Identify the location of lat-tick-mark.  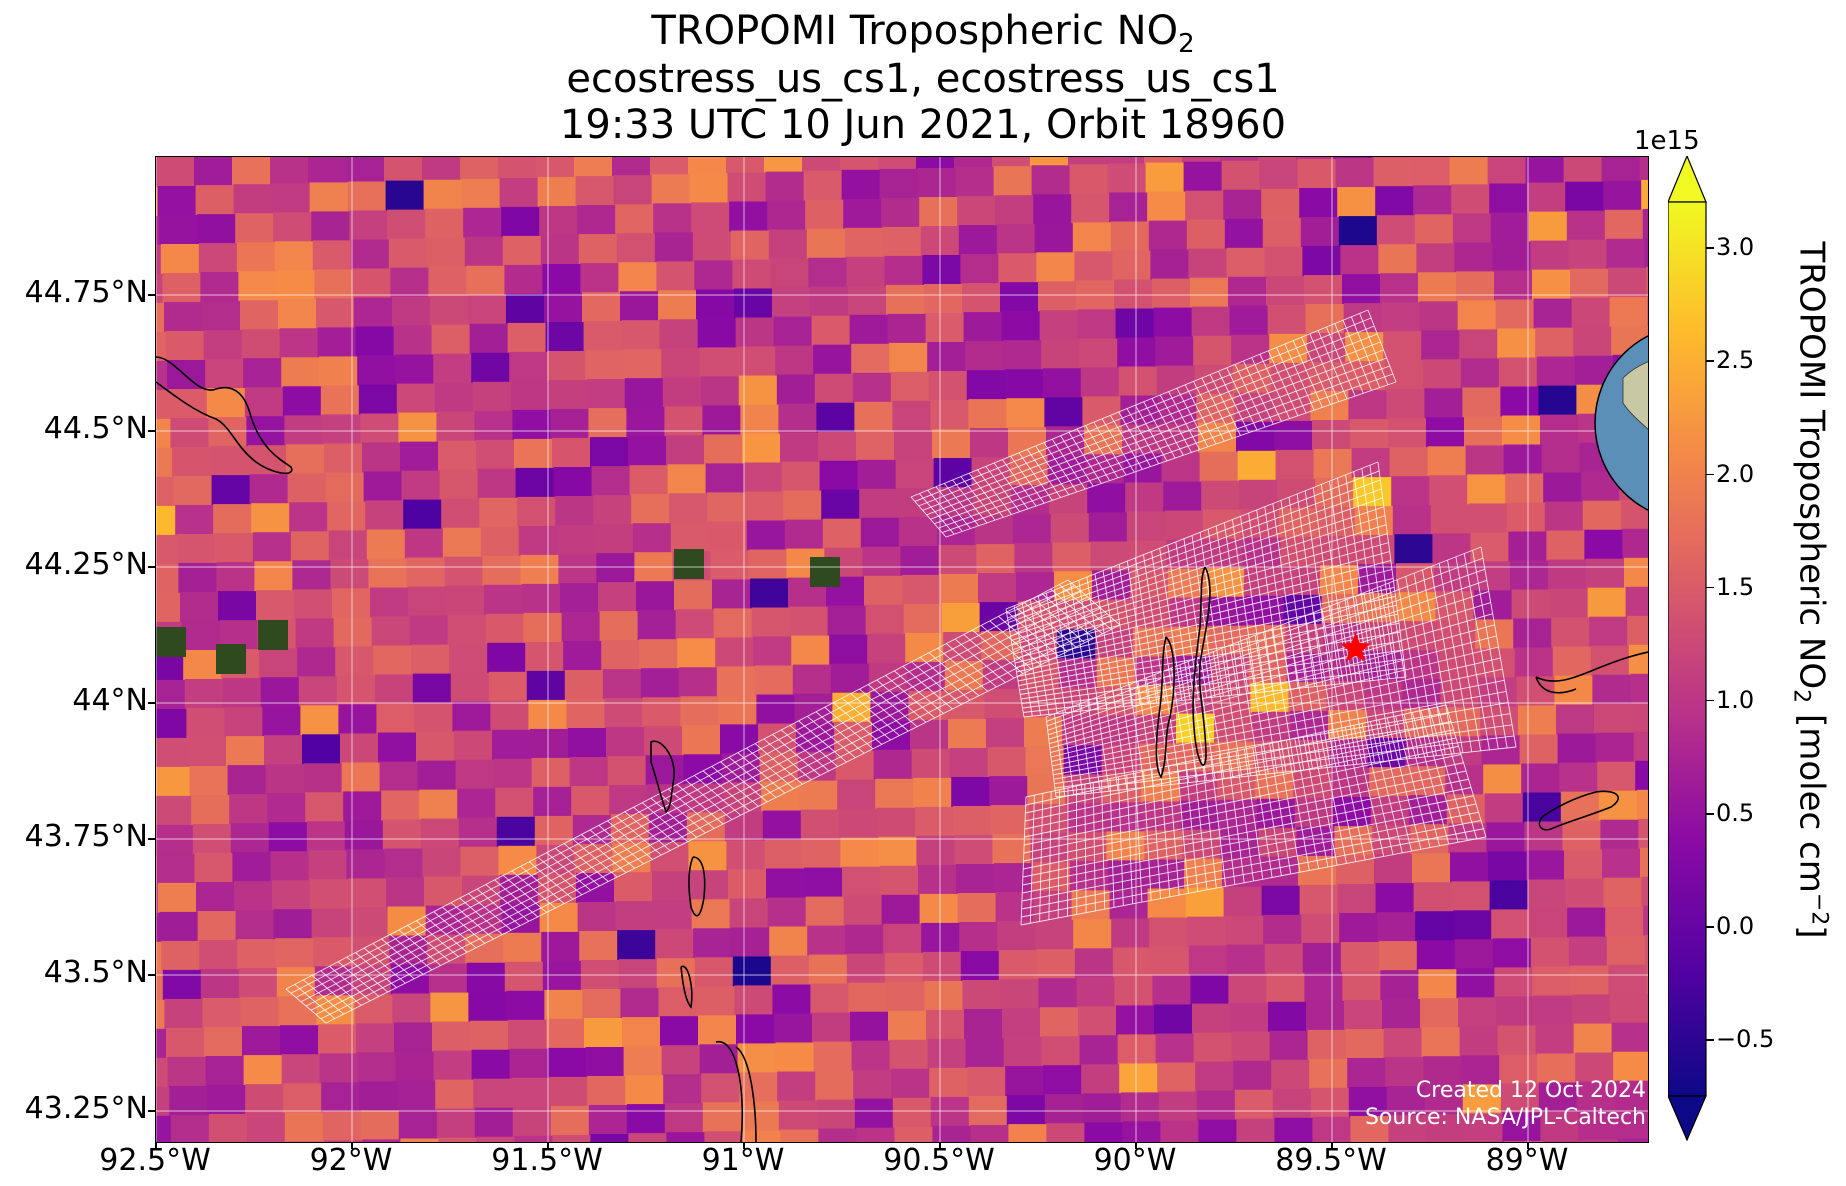
(151, 975).